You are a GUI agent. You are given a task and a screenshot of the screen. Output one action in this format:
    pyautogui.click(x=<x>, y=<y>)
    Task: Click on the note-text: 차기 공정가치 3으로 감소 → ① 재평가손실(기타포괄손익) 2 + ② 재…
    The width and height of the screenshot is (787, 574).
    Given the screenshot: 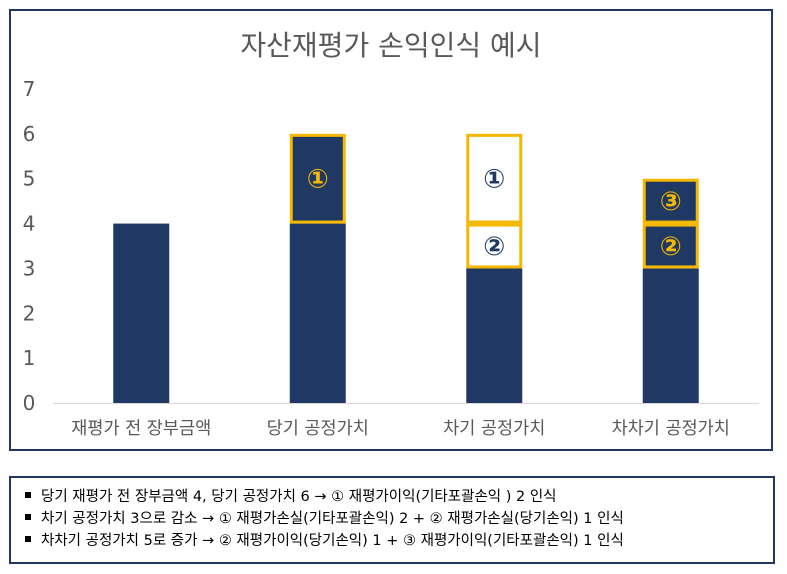 What is the action you would take?
    pyautogui.click(x=332, y=519)
    